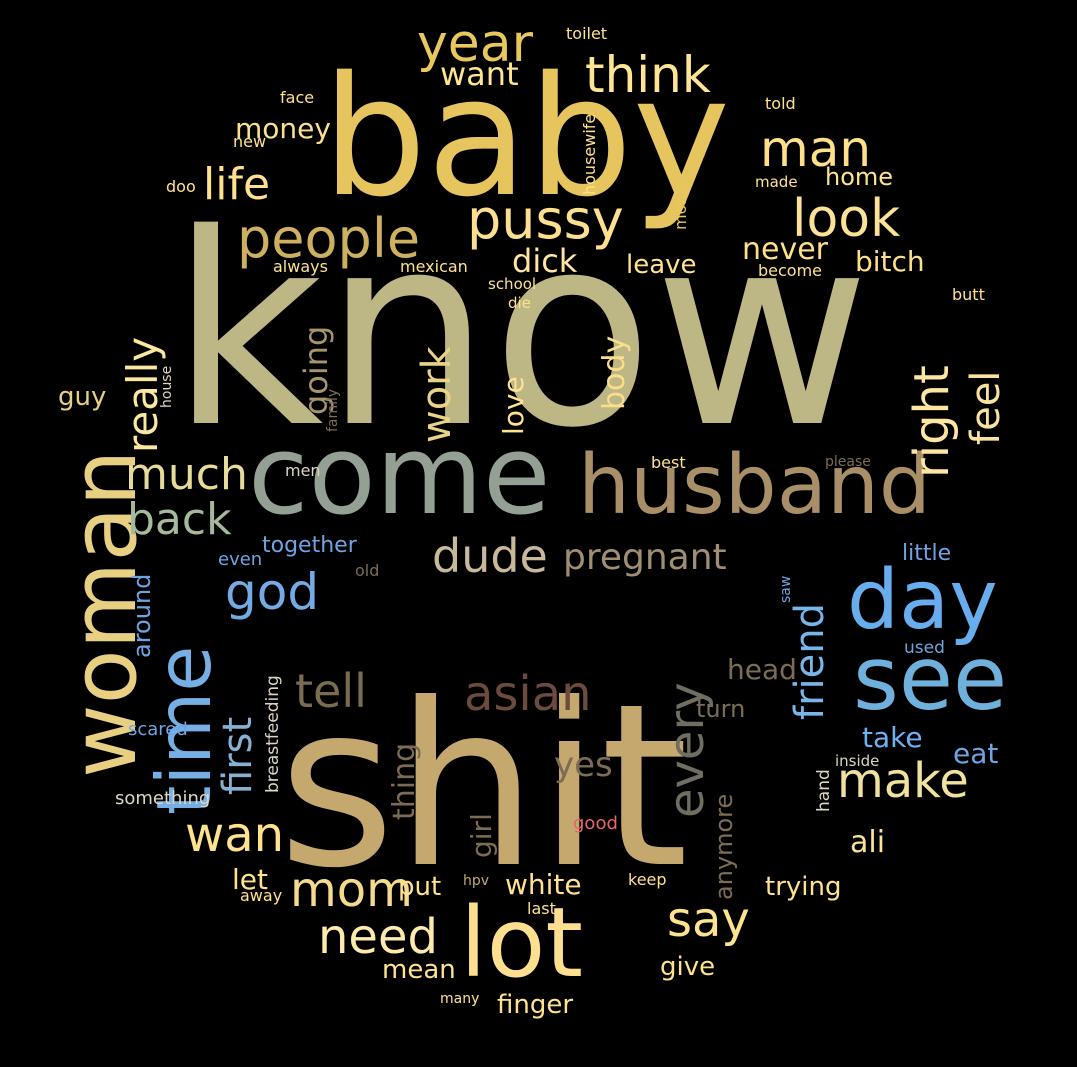 This screenshot has width=1077, height=1067. I want to click on word-money: money, so click(283, 128).